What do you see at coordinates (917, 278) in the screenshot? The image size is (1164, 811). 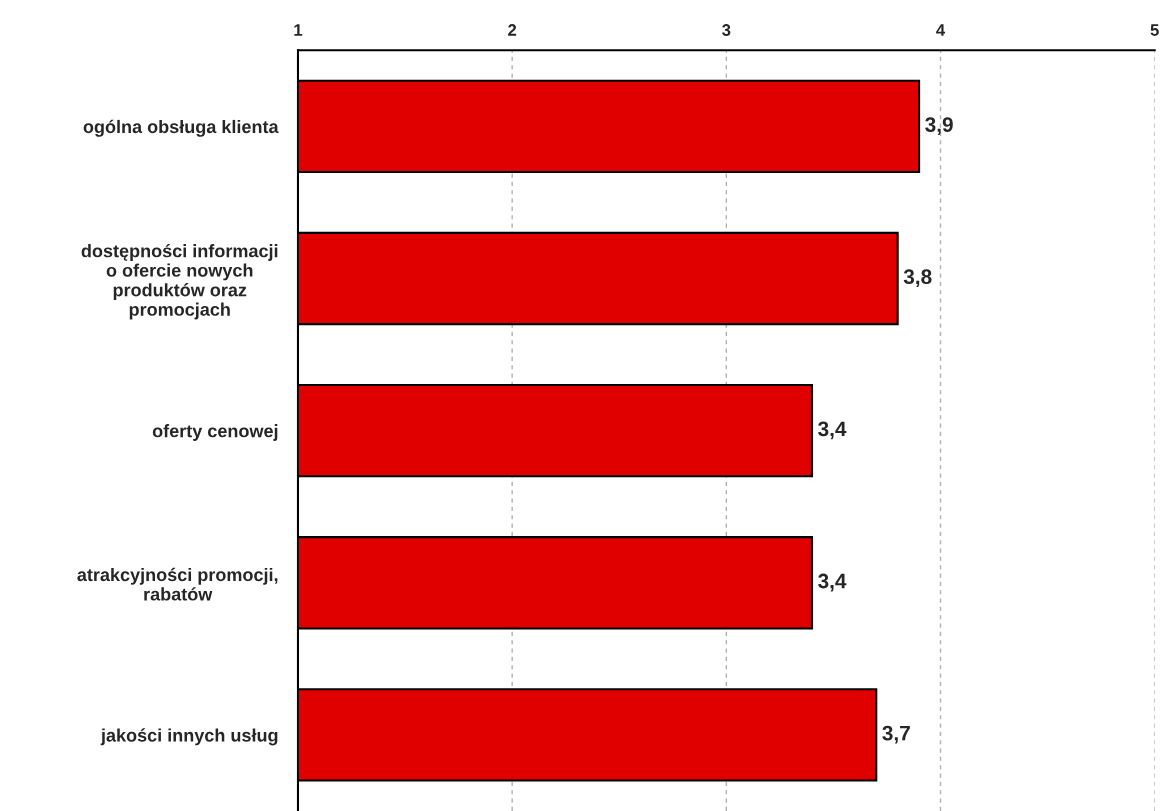 I see `data-label: 3,8` at bounding box center [917, 278].